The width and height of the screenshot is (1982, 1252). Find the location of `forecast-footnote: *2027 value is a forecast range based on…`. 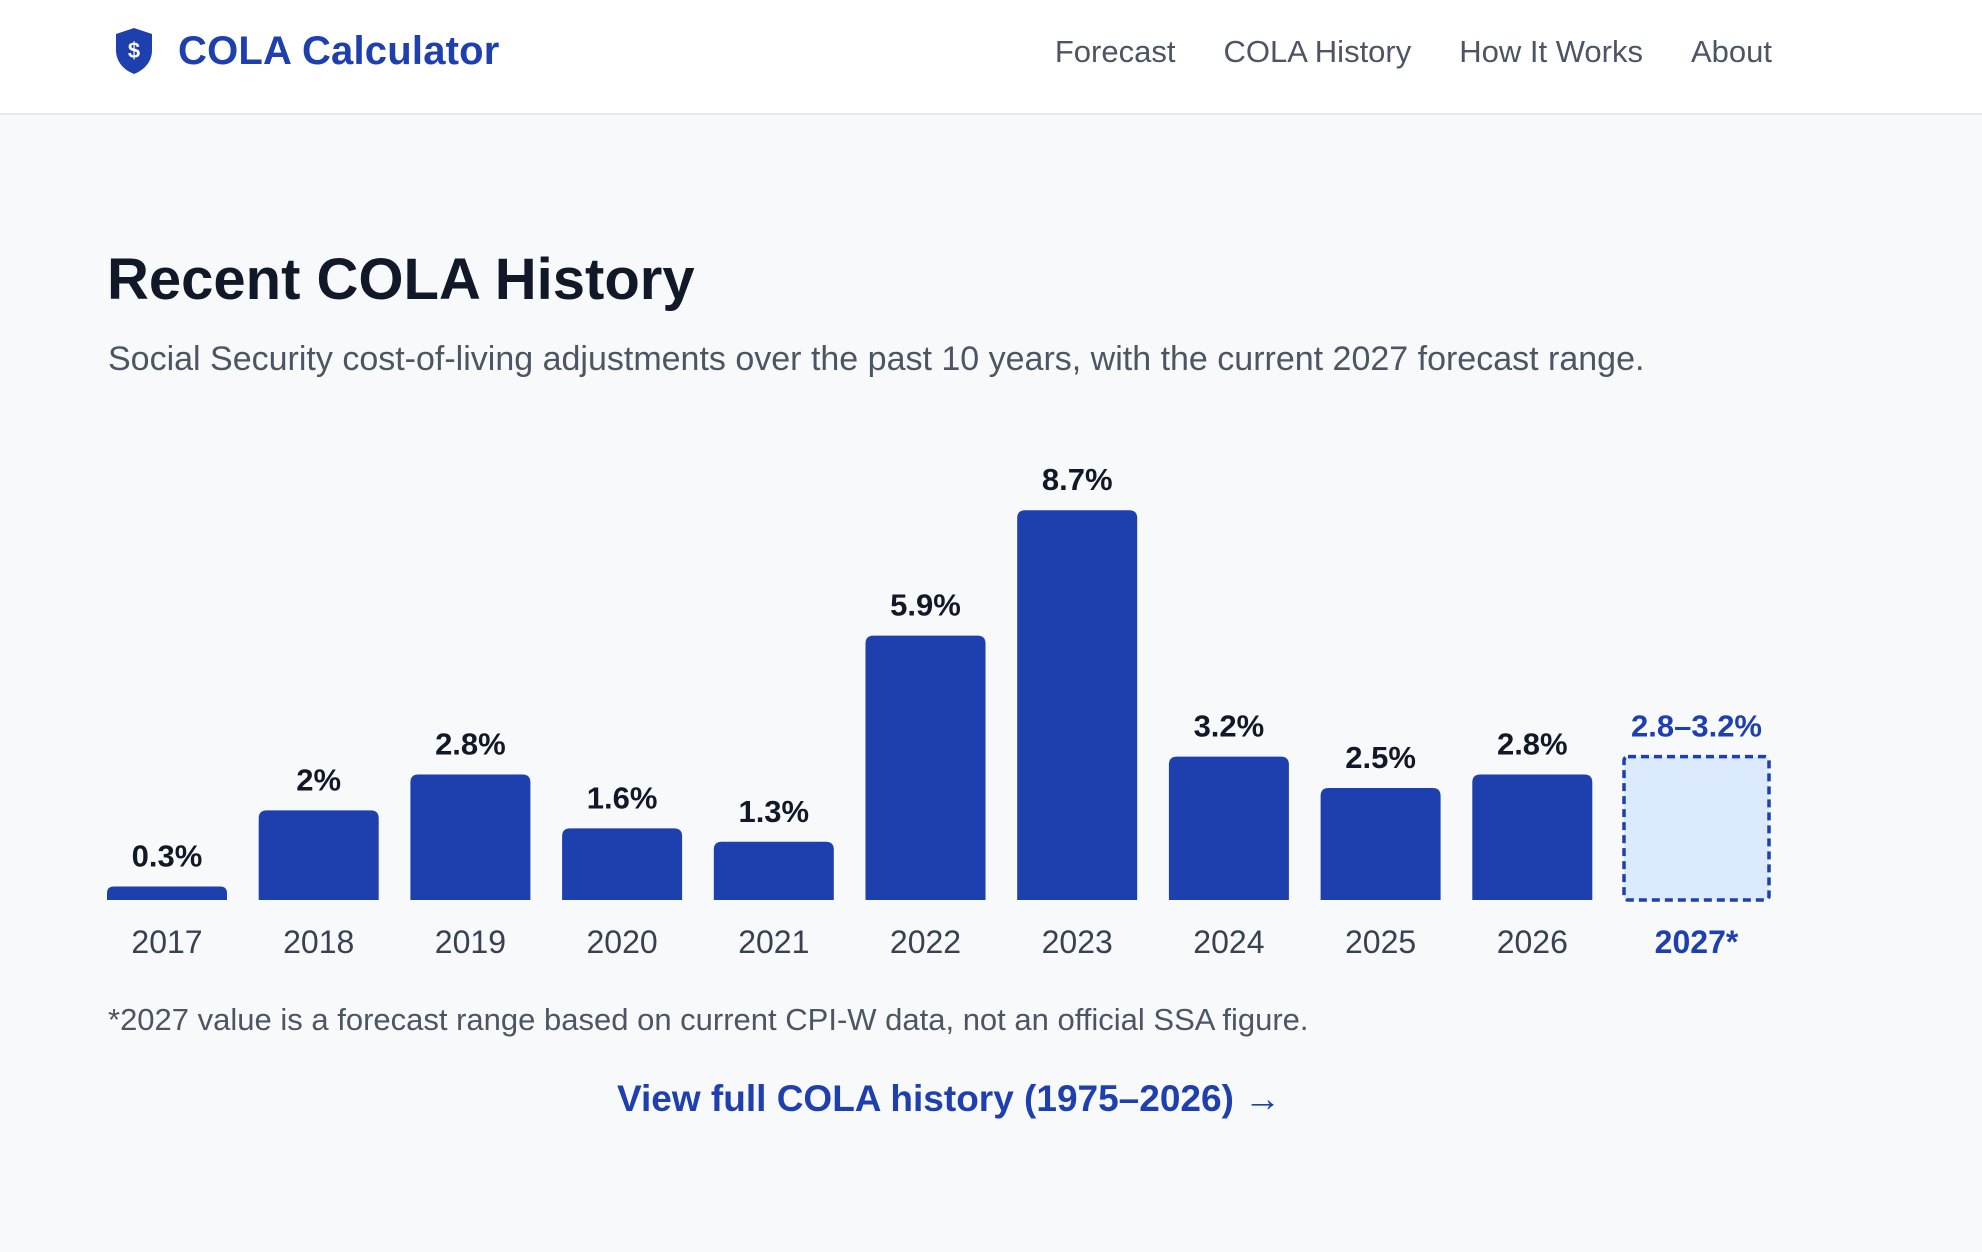

forecast-footnote: *2027 value is a forecast range based on… is located at coordinates (708, 1019).